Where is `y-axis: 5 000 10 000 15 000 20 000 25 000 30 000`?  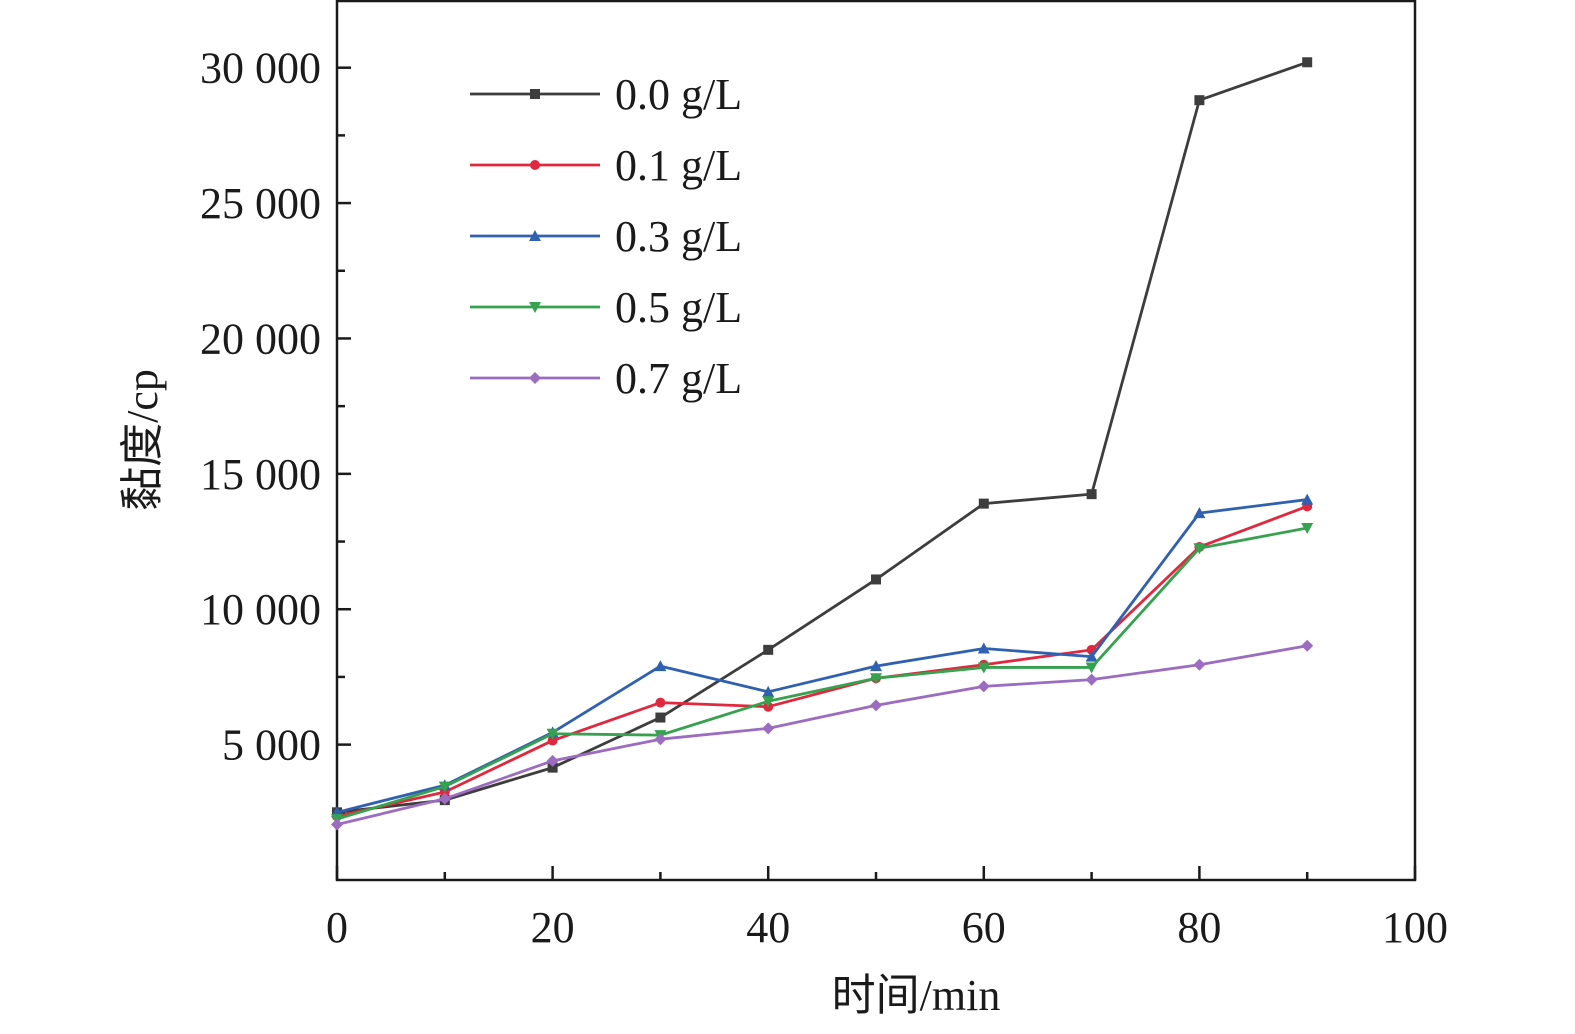
y-axis: 5 000 10 000 15 000 20 000 25 000 30 000 is located at coordinates (275, 429).